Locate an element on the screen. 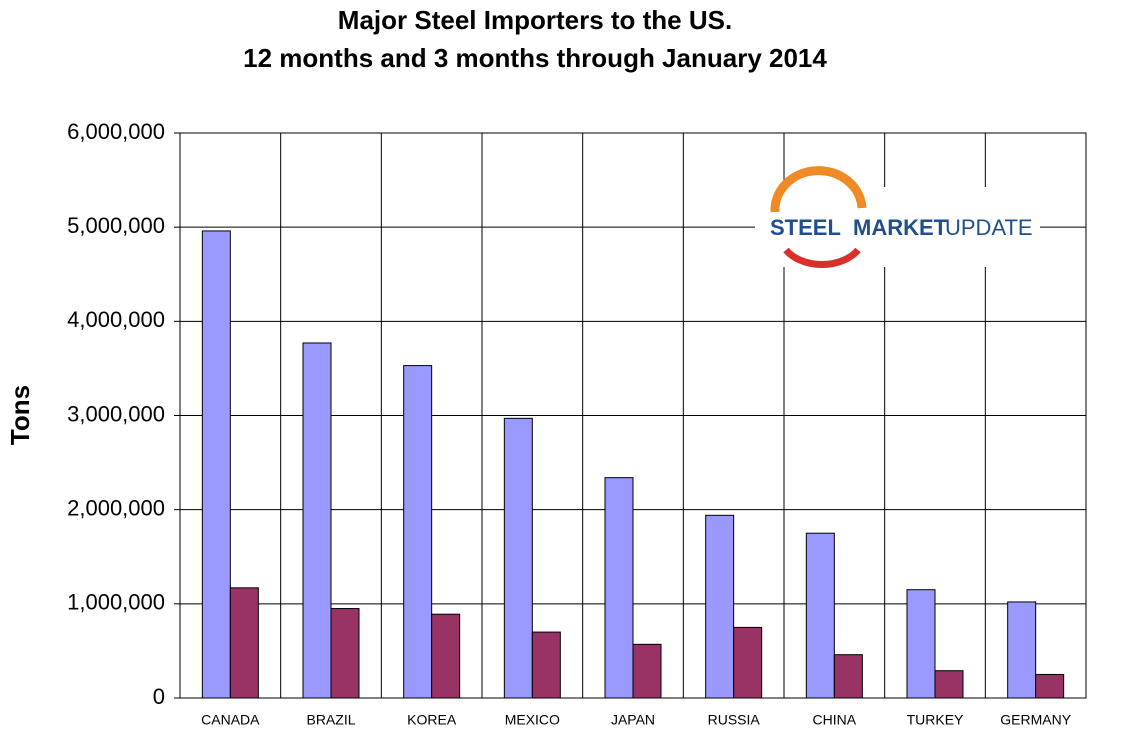 The image size is (1124, 742). y-tick-label: 1,000,000 is located at coordinates (116, 602).